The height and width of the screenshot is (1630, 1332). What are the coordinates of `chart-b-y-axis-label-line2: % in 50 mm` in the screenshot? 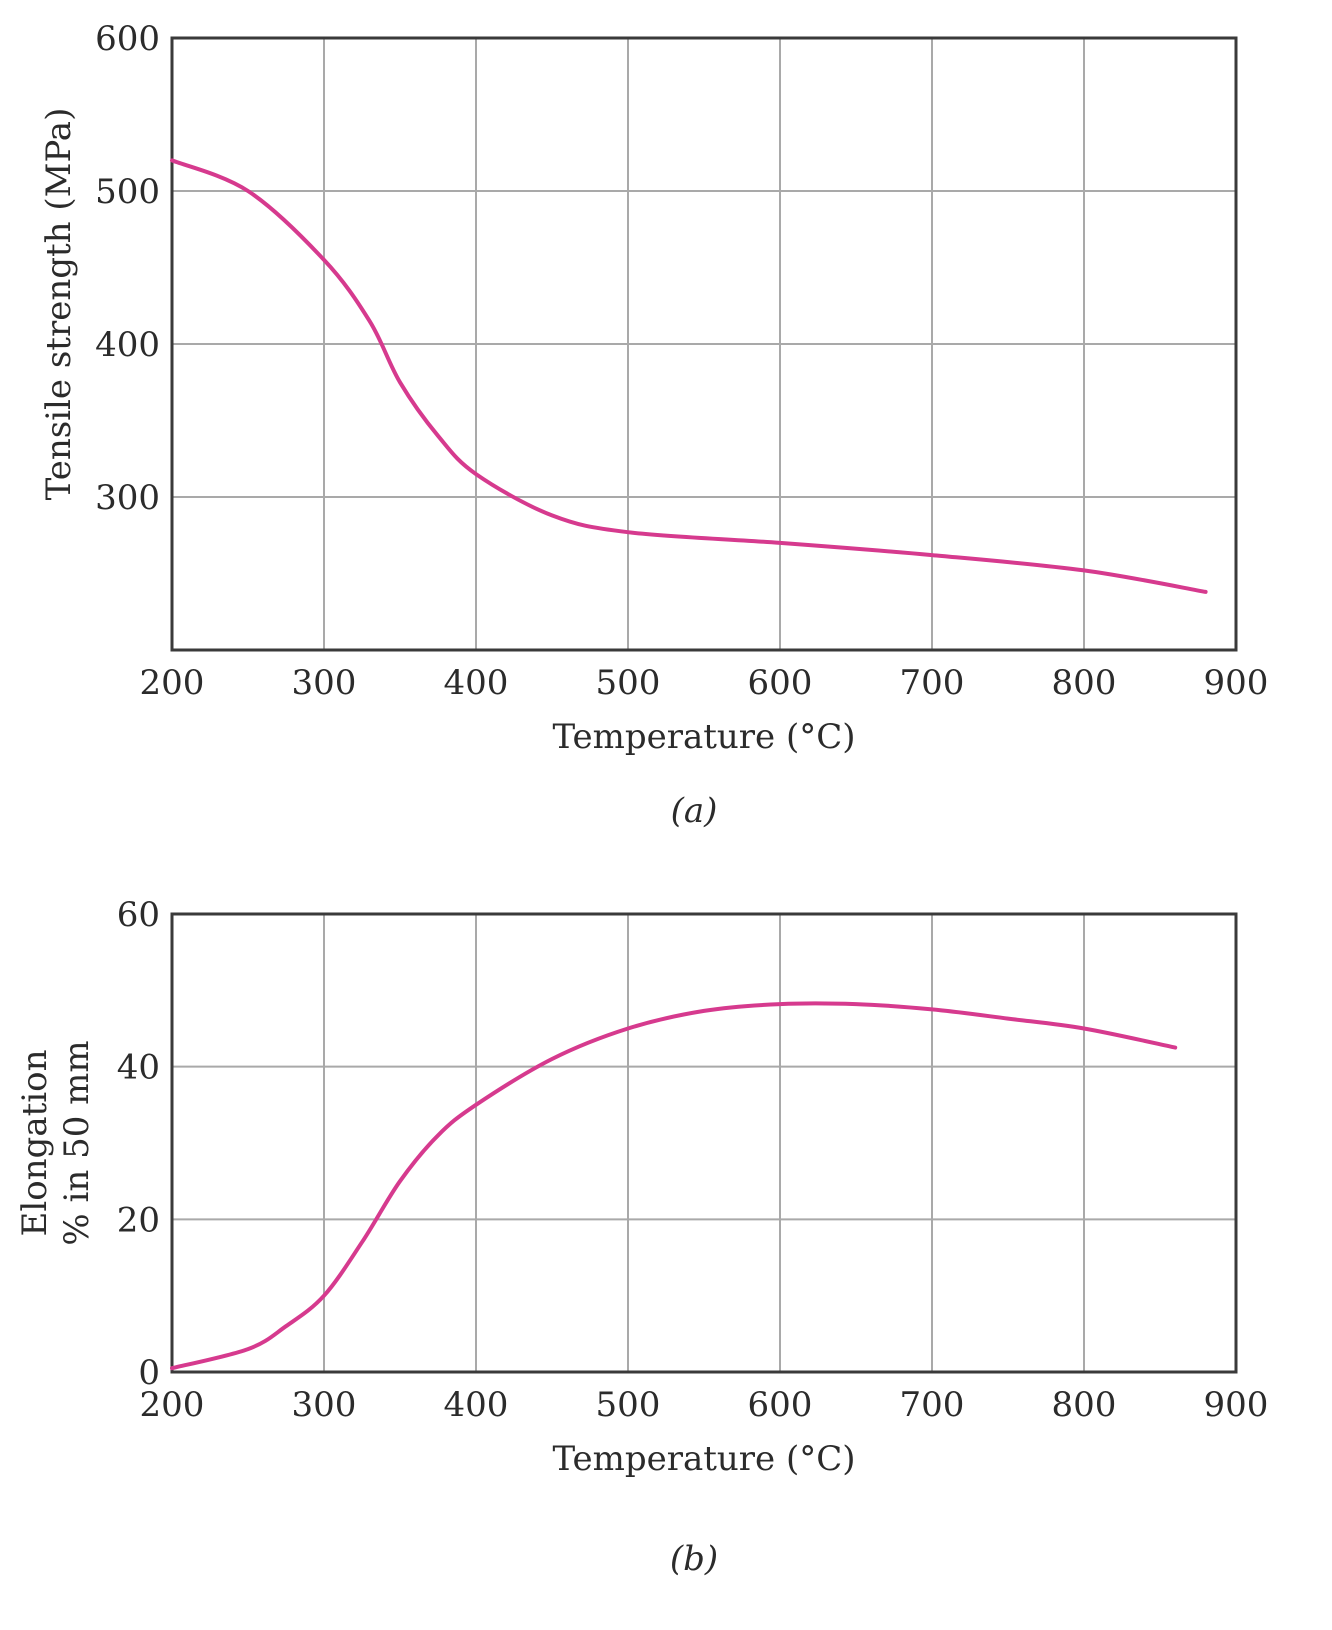 It's located at (77, 1142).